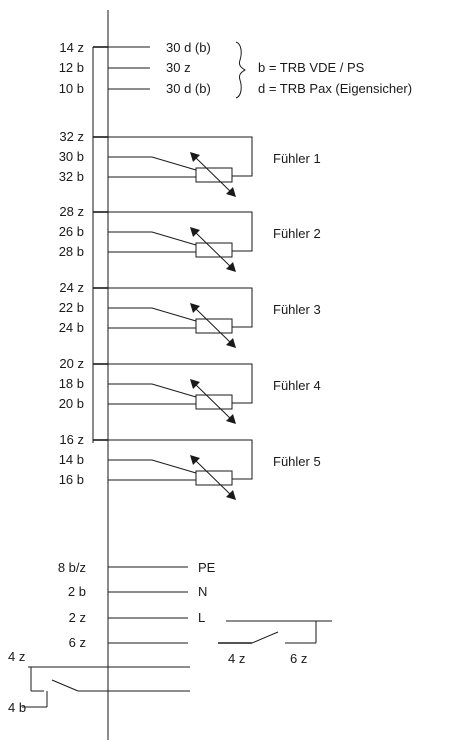 The width and height of the screenshot is (449, 744). What do you see at coordinates (71, 363) in the screenshot?
I see `pin-label: 20 z` at bounding box center [71, 363].